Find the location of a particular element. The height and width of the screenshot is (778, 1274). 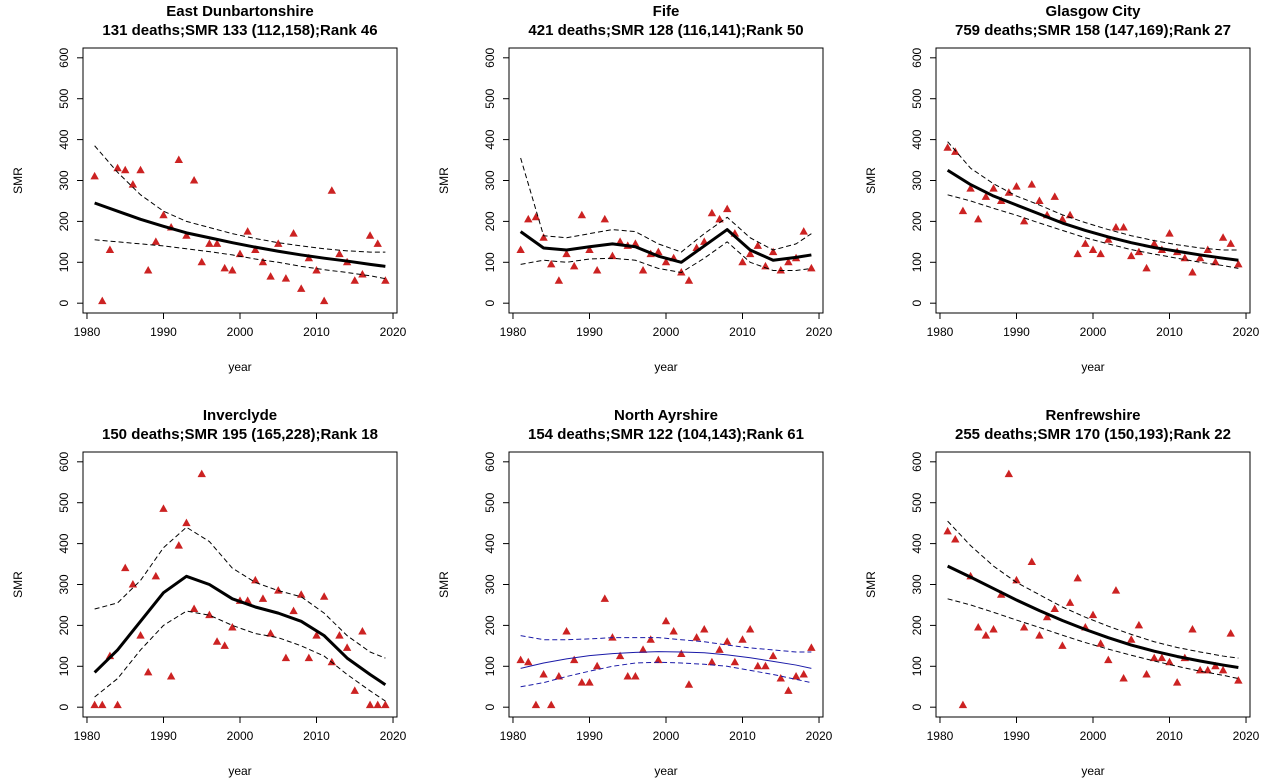

chart-subtitle: 131 deaths;SMR 133 (112,158);Rank 46 is located at coordinates (239, 30).